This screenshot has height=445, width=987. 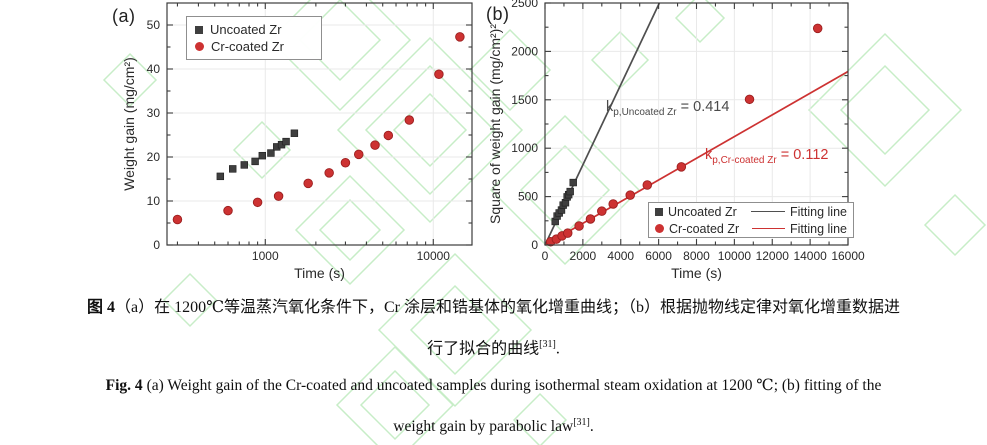 I want to click on x-tick-label: 16000, so click(x=848, y=256).